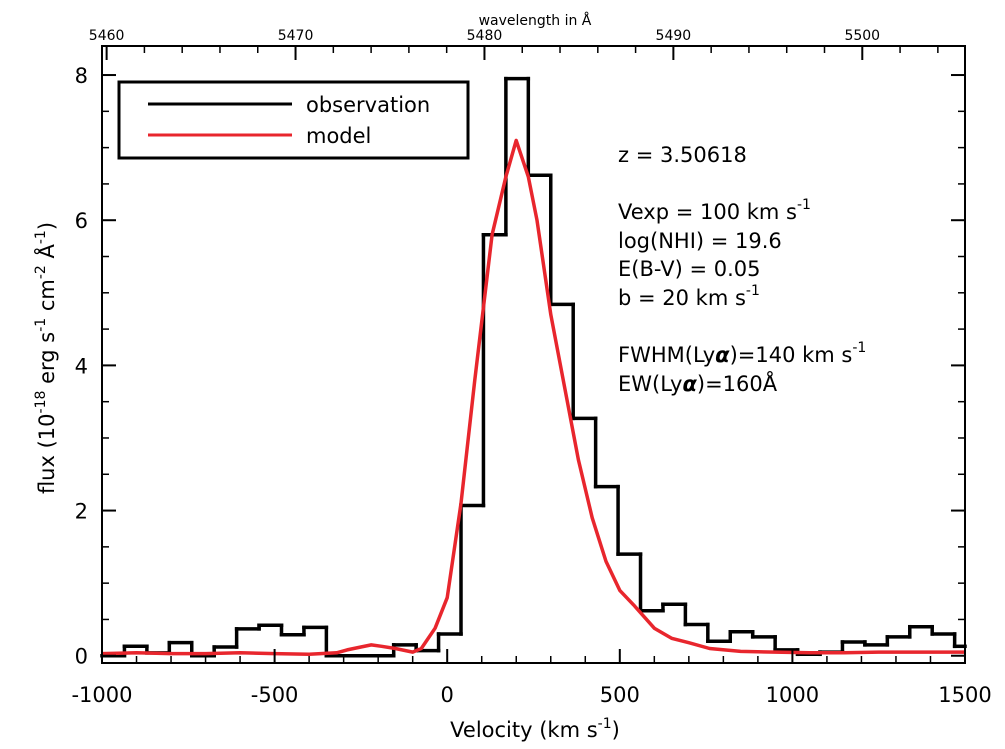  What do you see at coordinates (535, 20) in the screenshot?
I see `top-axis-title: wavelength in Å` at bounding box center [535, 20].